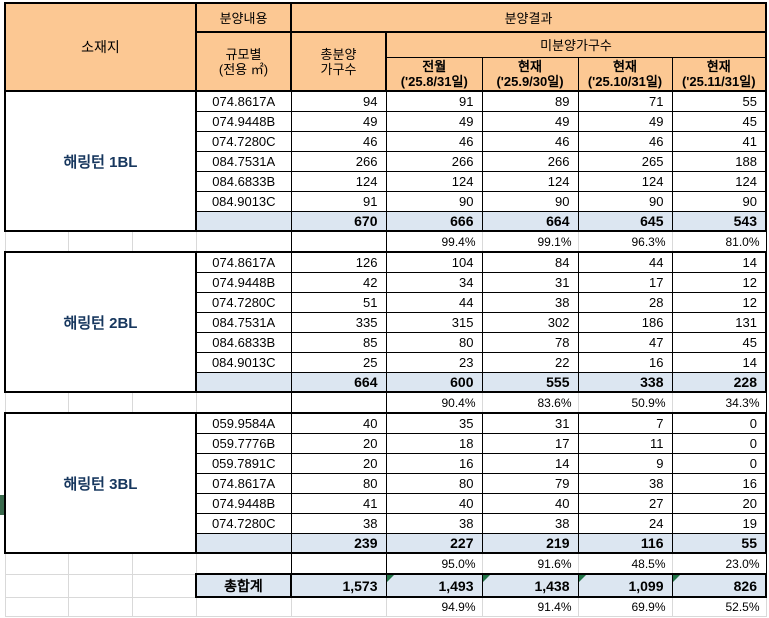  Describe the element at coordinates (552, 585) in the screenshot. I see `grand-total-value: 1,438` at that location.